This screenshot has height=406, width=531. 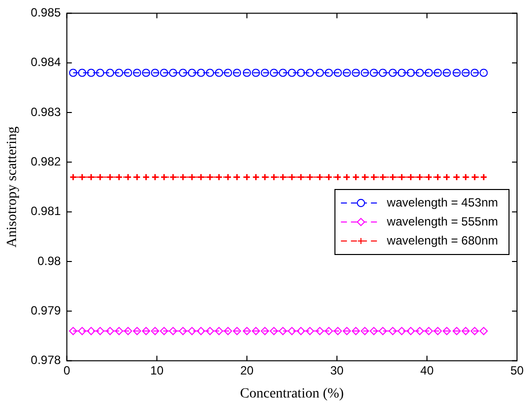 What do you see at coordinates (12, 187) in the screenshot?
I see `y-axis-title: Anisotropy scattering` at bounding box center [12, 187].